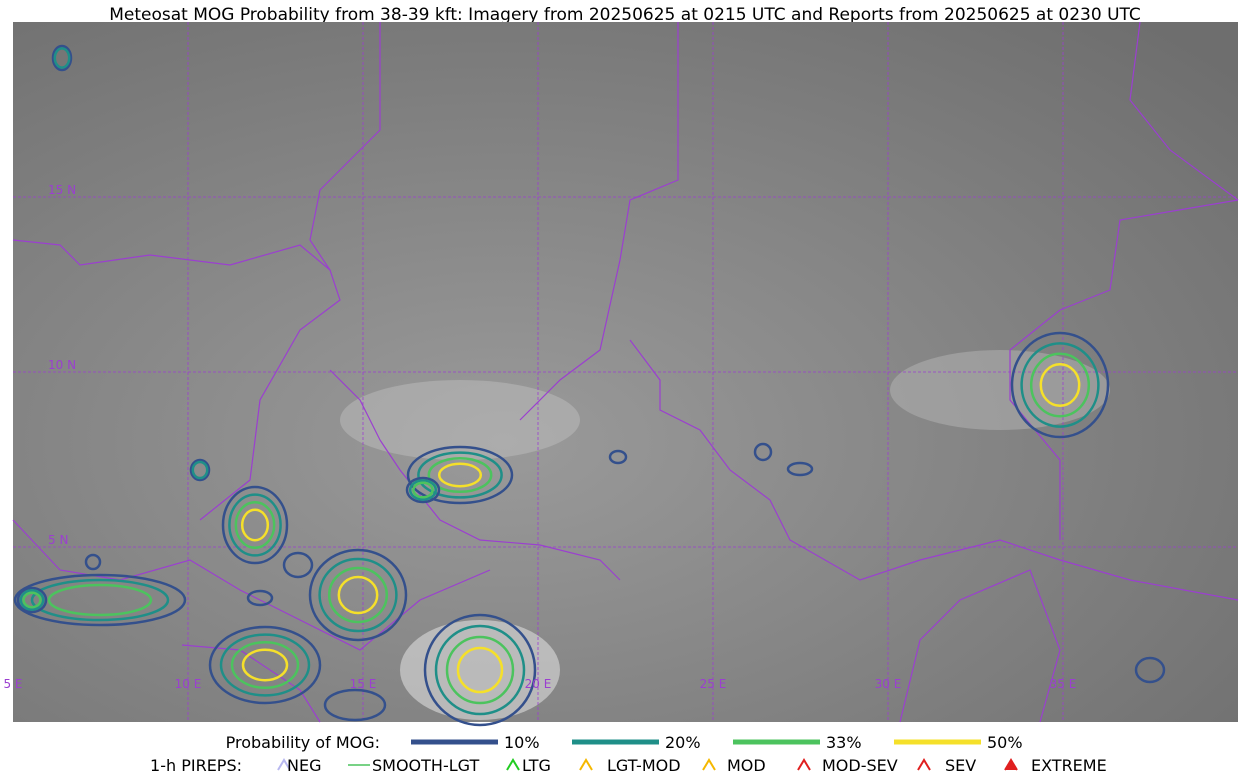  What do you see at coordinates (58, 540) in the screenshot?
I see `lat-label: 5 N` at bounding box center [58, 540].